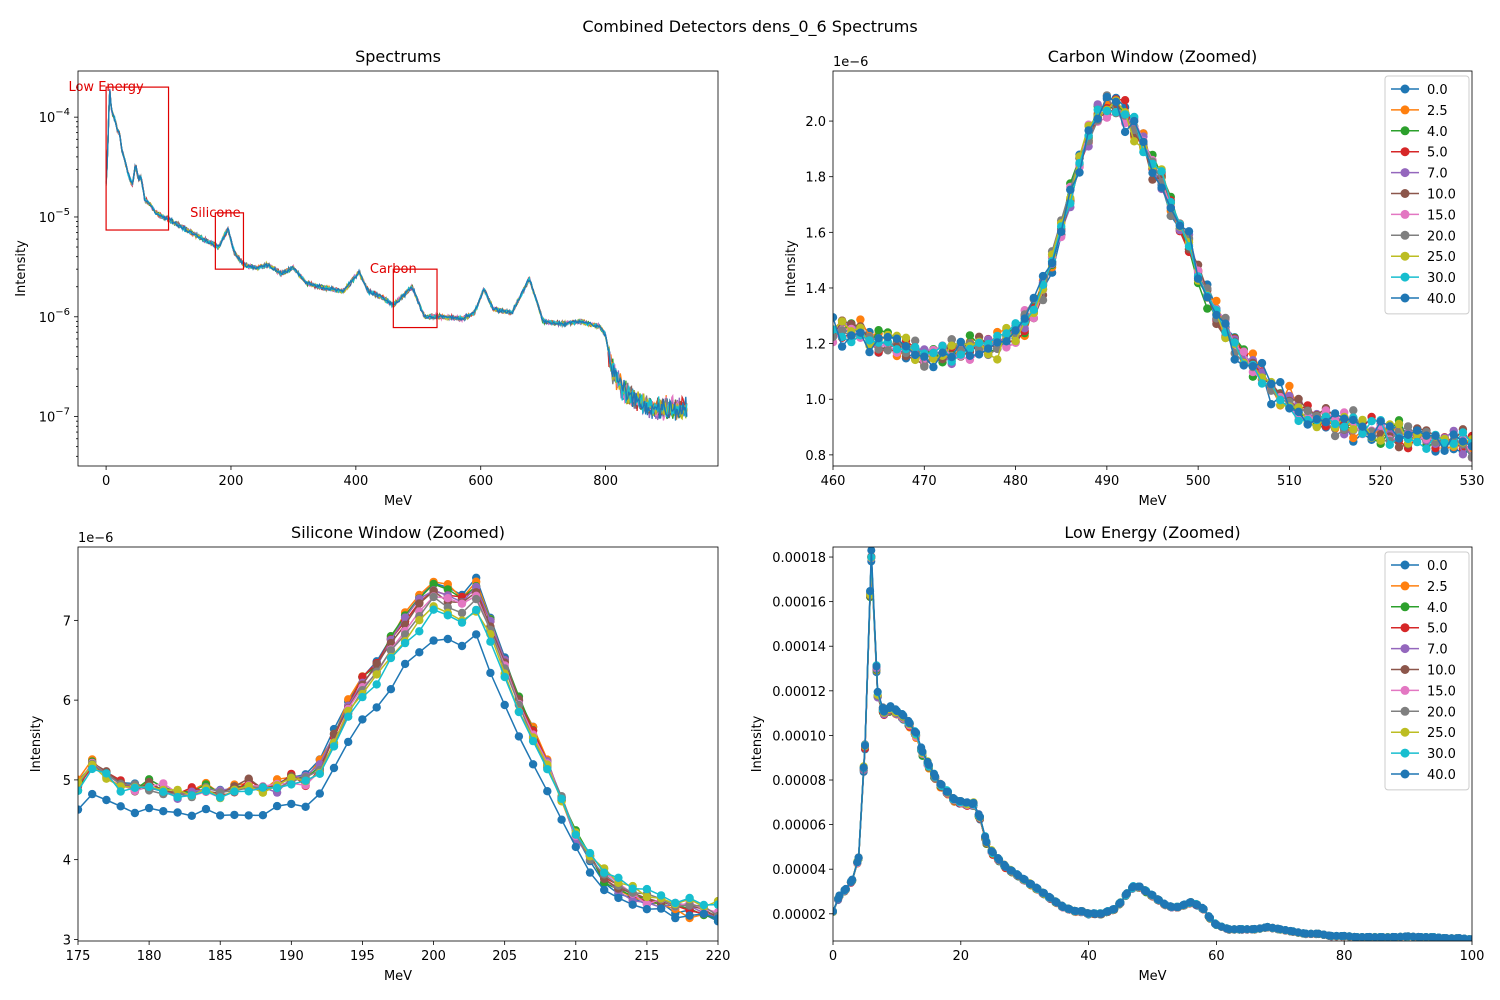 This screenshot has width=1500, height=1000. Describe the element at coordinates (398, 776) in the screenshot. I see `series-line` at that location.